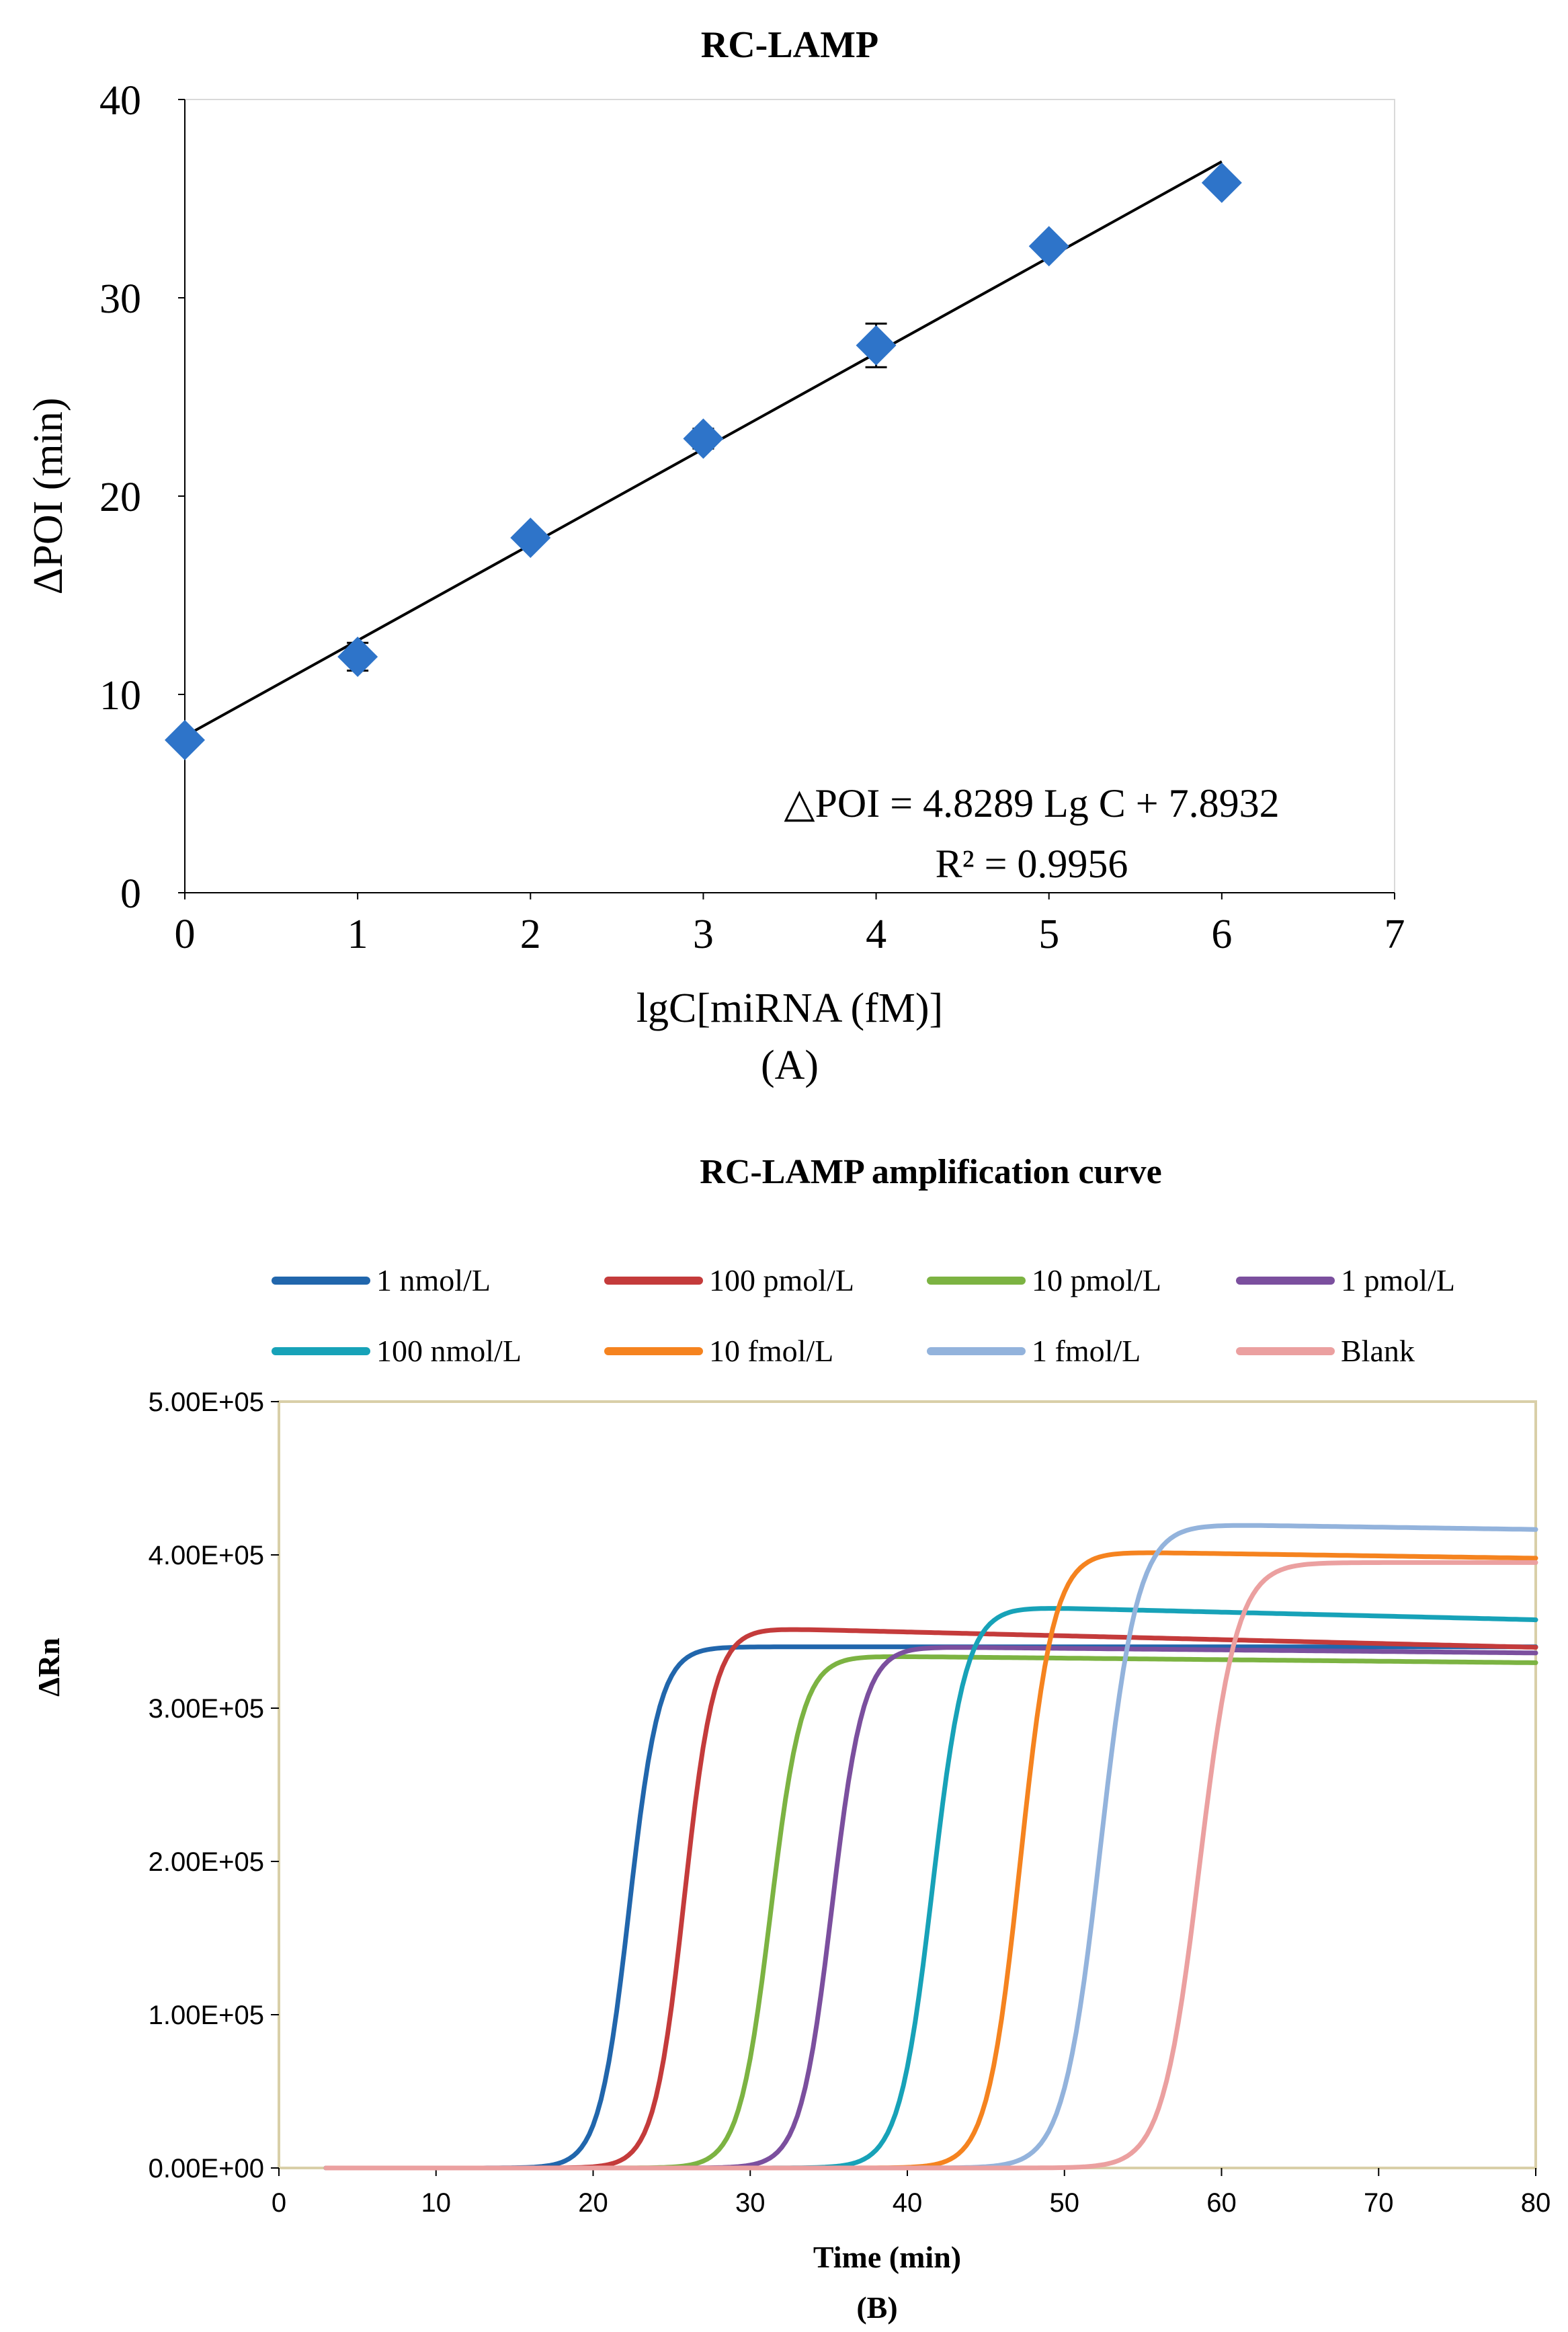  Describe the element at coordinates (120, 696) in the screenshot. I see `panel-a-y-tick-label: 10` at that location.